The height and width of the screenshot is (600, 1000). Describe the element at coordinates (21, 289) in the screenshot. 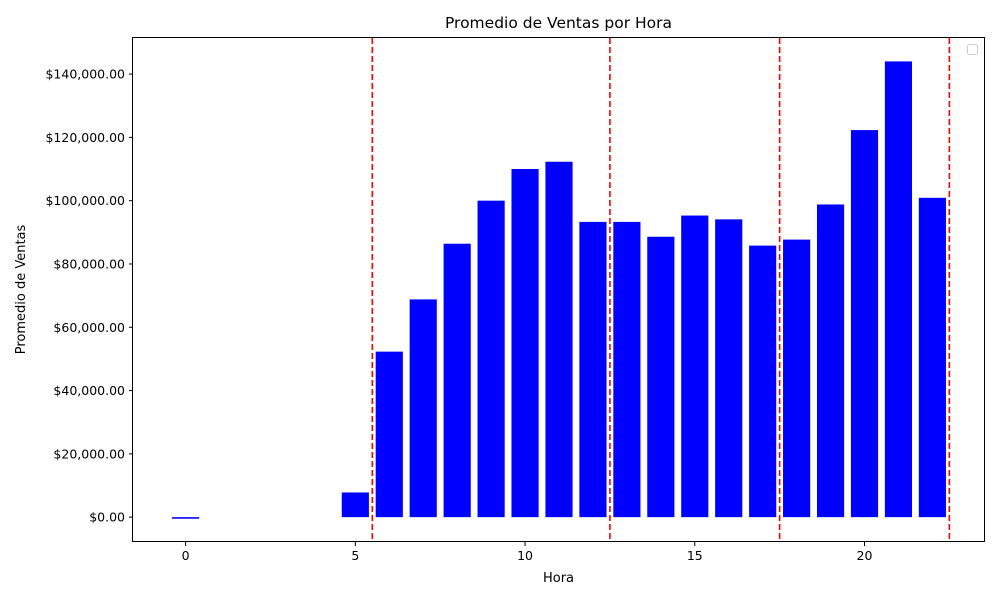

I see `y-axis-label: Promedio de Ventas` at that location.